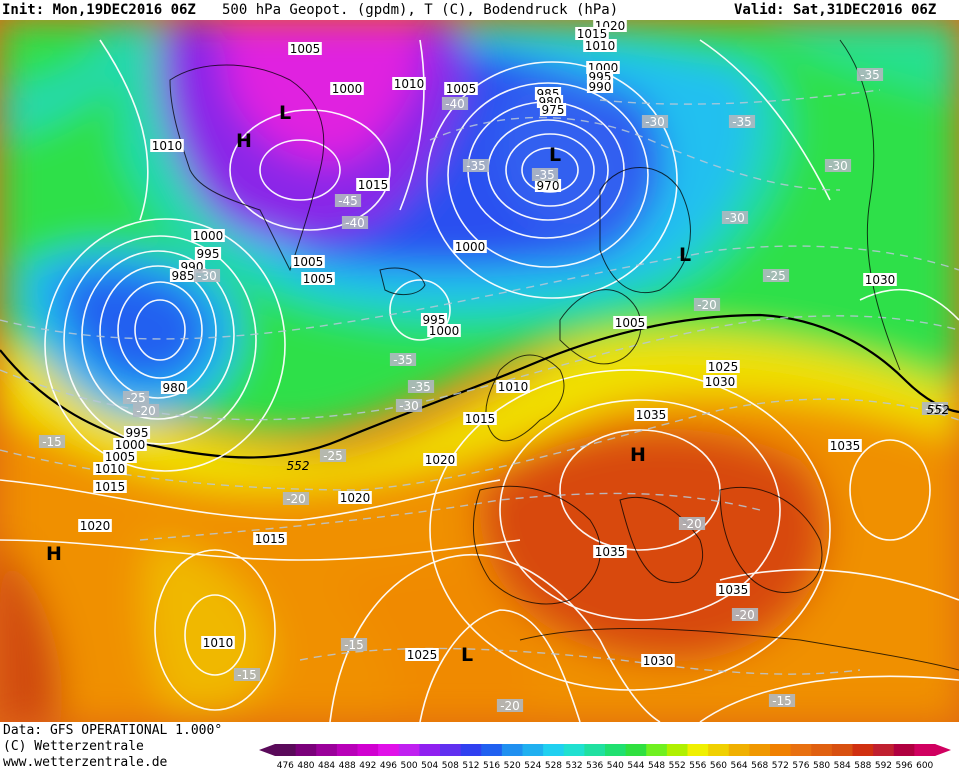  Describe the element at coordinates (610, 552) in the screenshot. I see `pressure-label-text: 1035` at that location.